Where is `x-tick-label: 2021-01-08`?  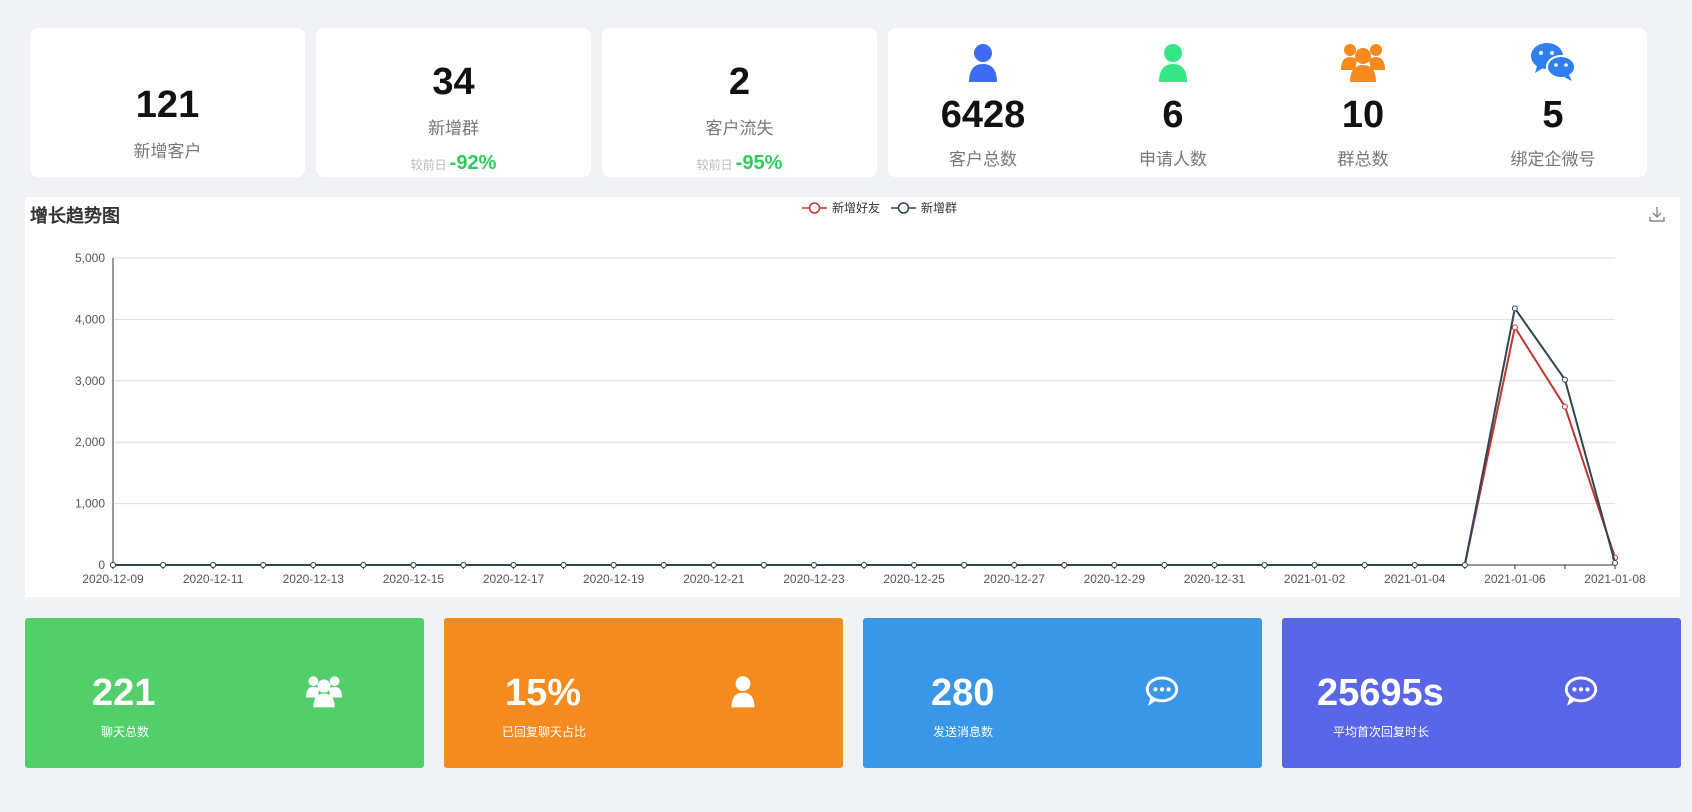 x-tick-label: 2021-01-08 is located at coordinates (1615, 579).